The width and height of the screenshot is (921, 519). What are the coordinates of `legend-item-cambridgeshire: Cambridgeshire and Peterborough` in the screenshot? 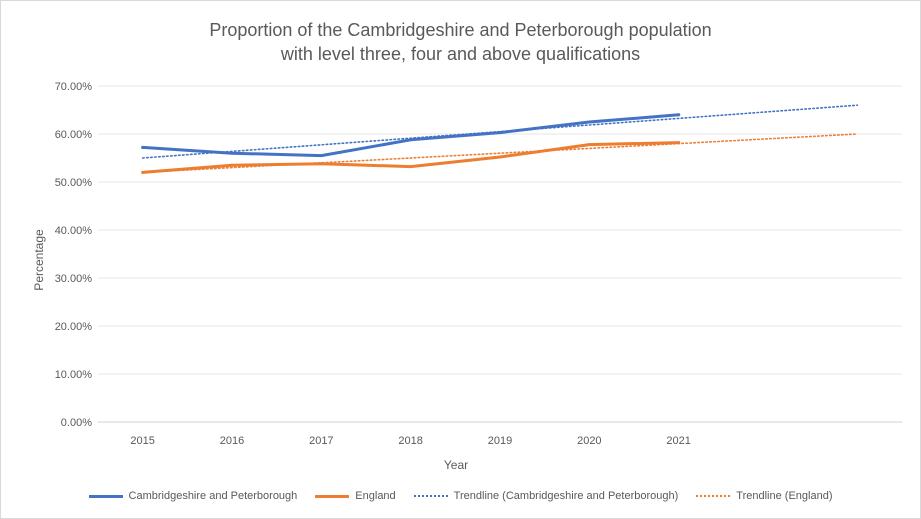 It's located at (193, 496).